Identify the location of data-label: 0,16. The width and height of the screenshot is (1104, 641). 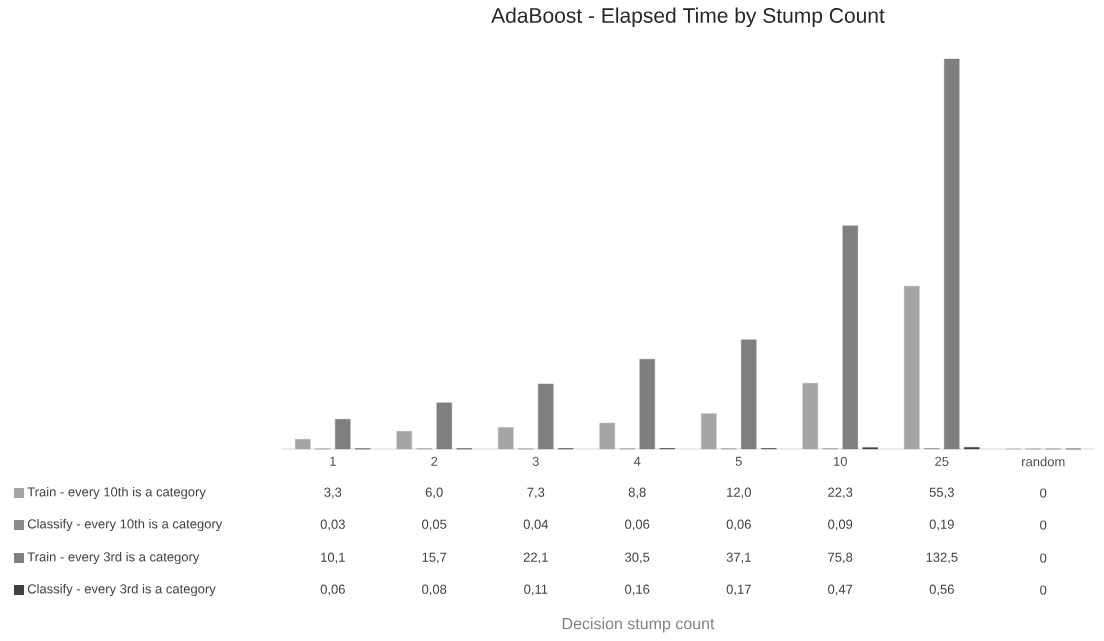
(637, 590).